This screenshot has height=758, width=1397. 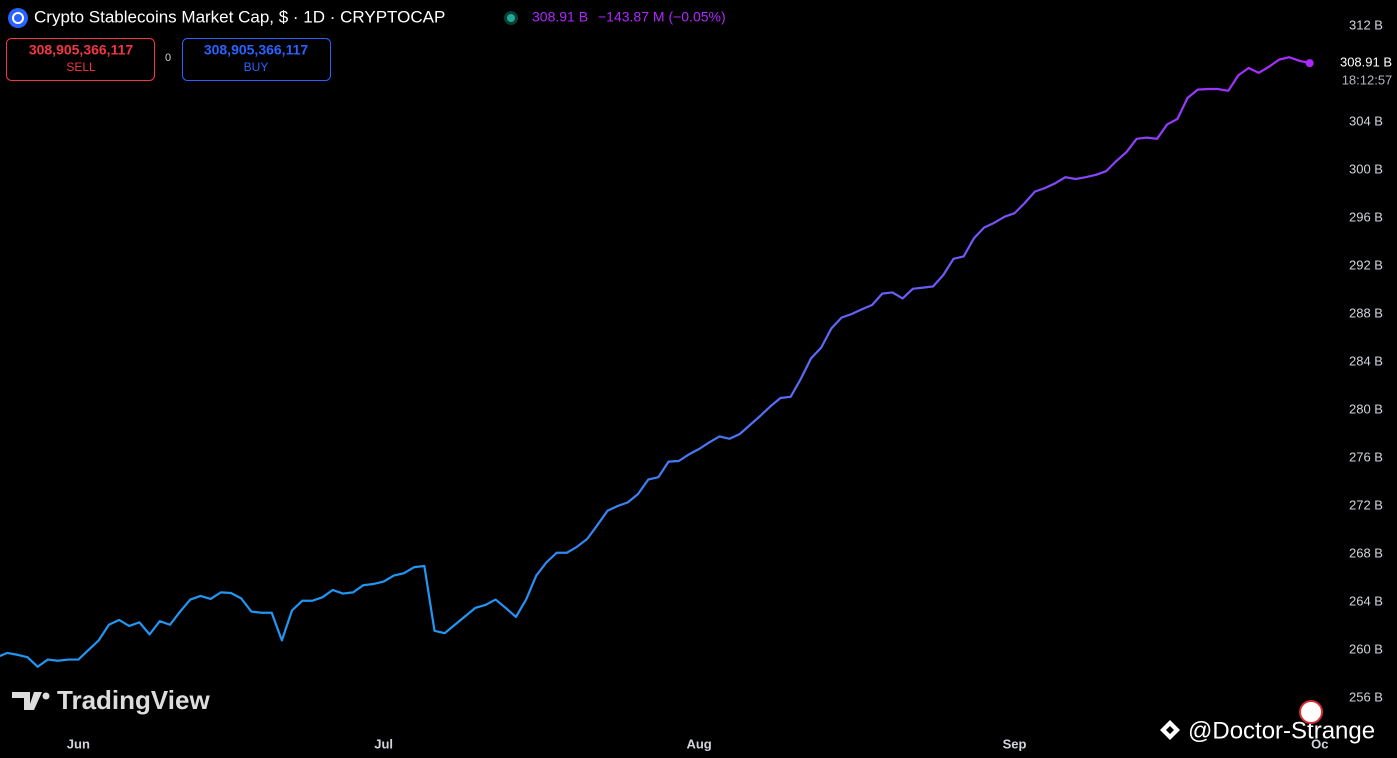 I want to click on last-price-tag, so click(x=1365, y=64).